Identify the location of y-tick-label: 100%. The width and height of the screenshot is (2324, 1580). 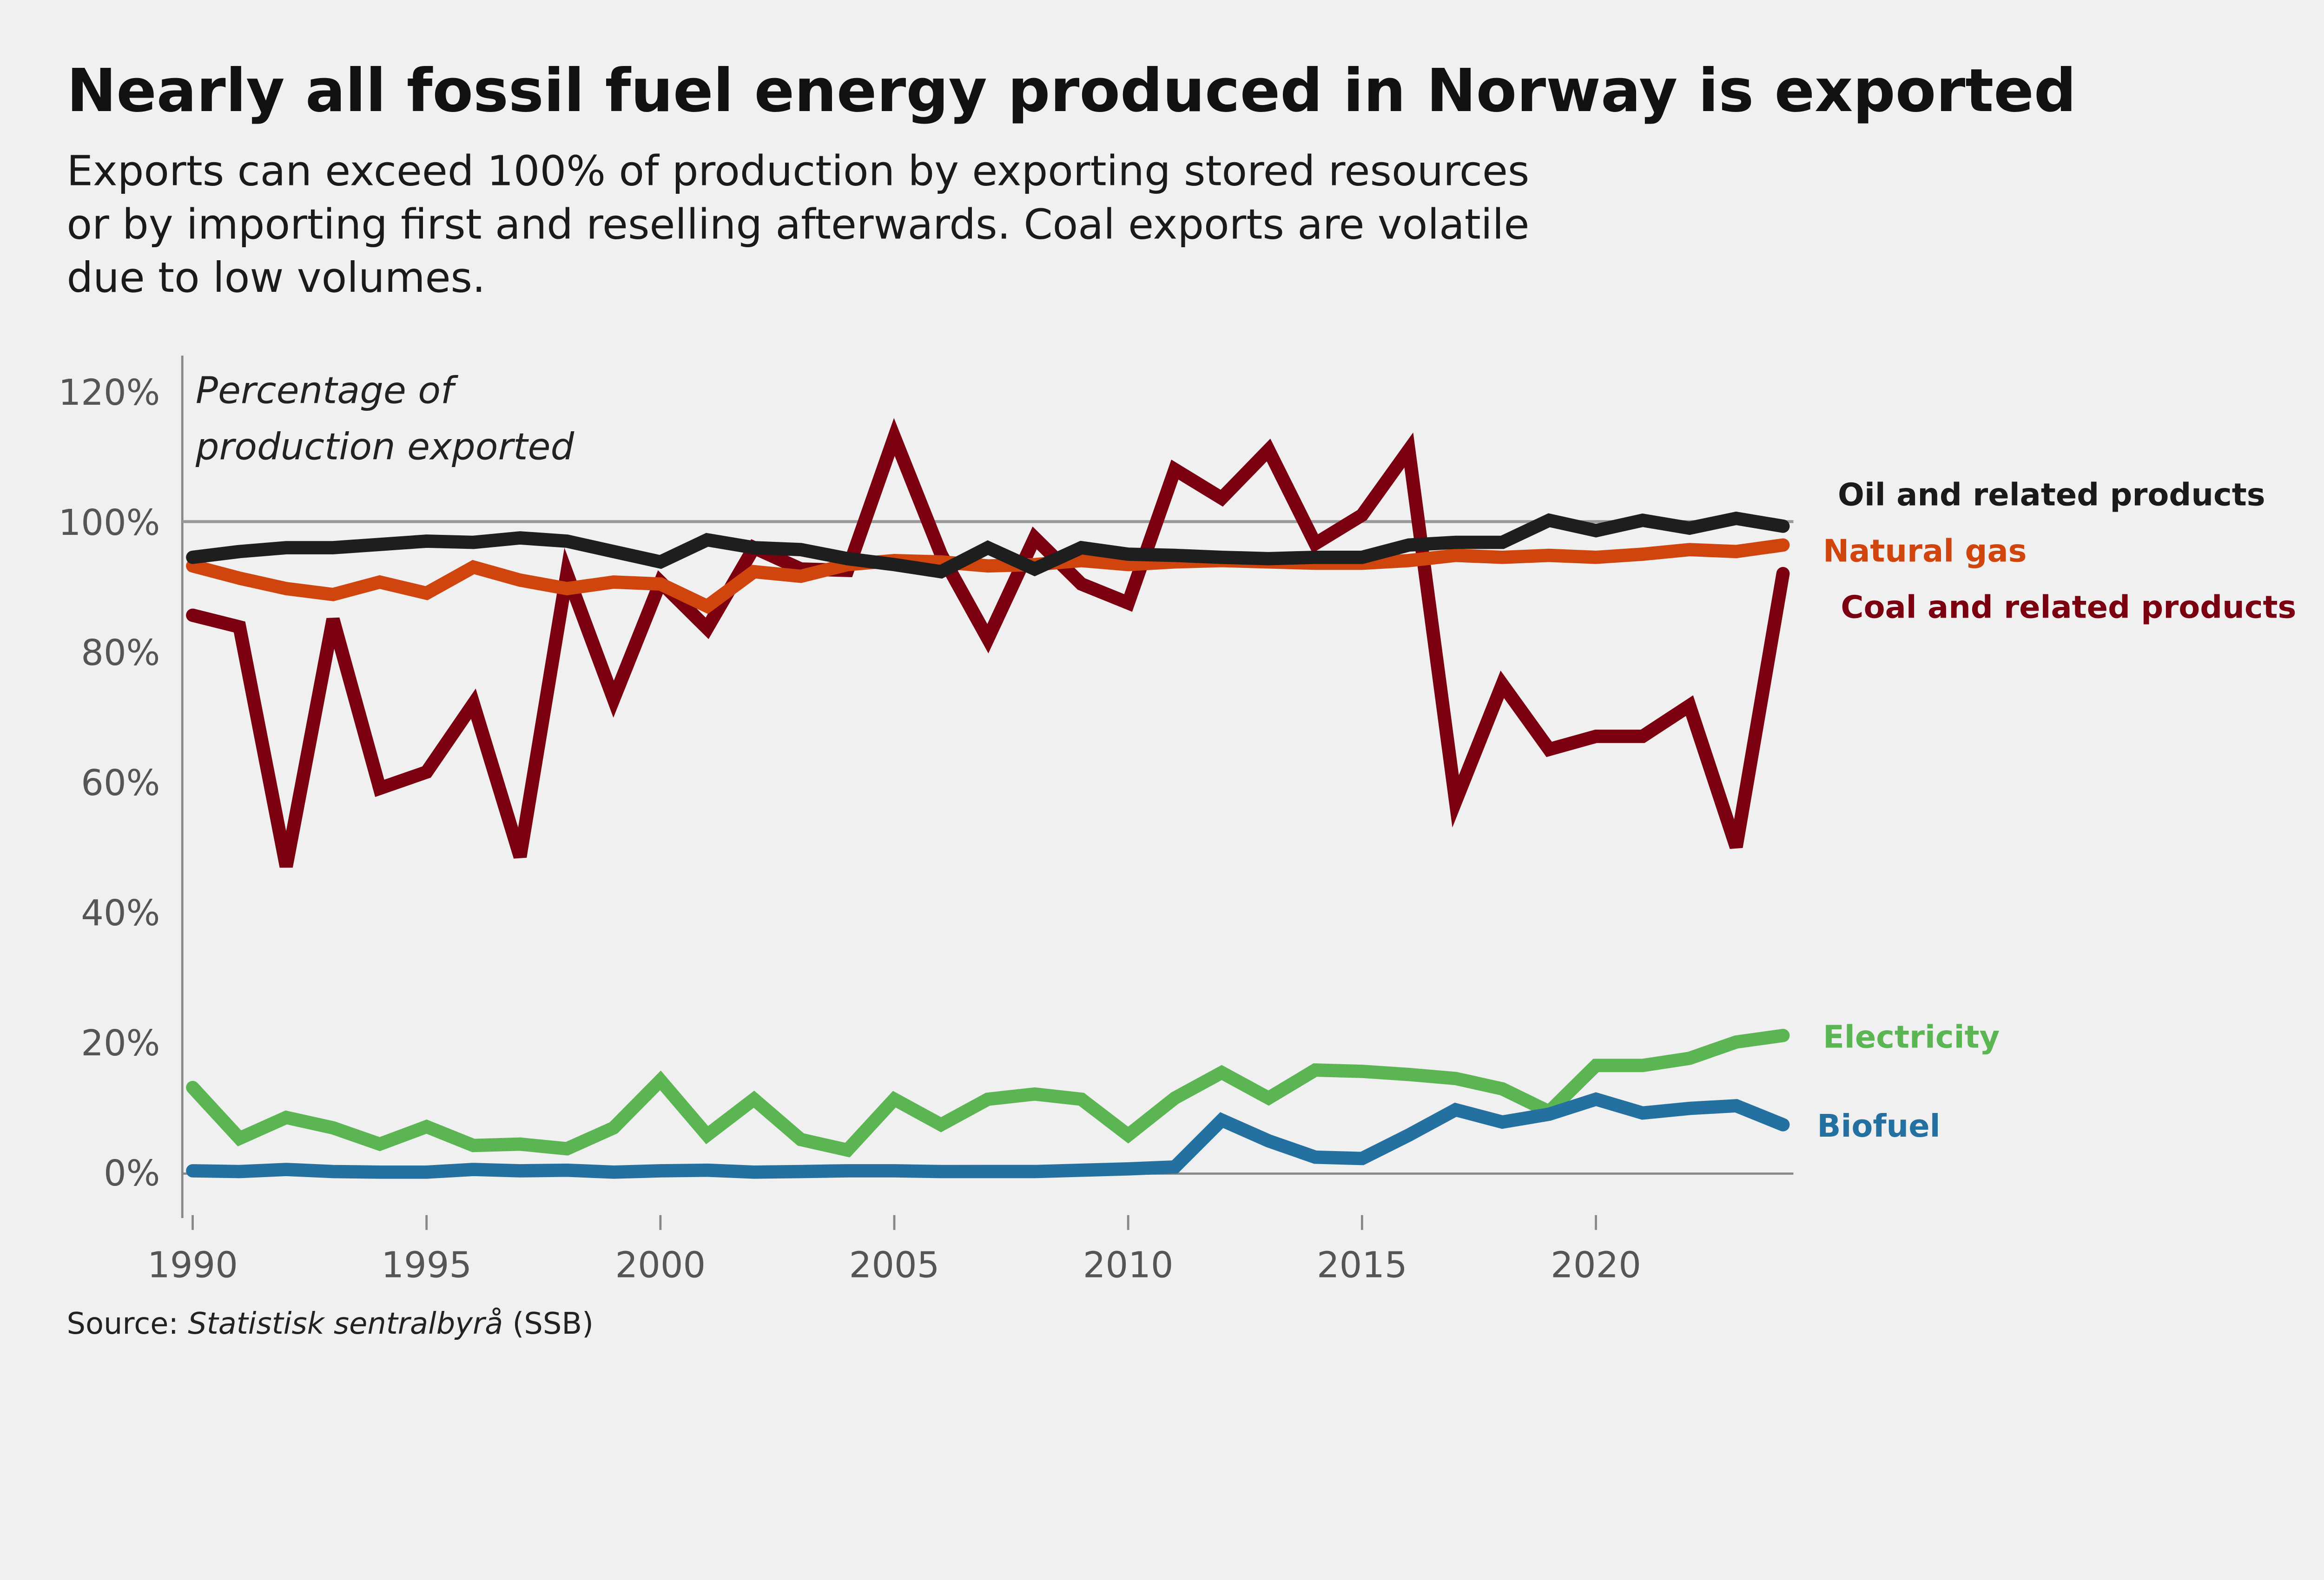
(109, 523).